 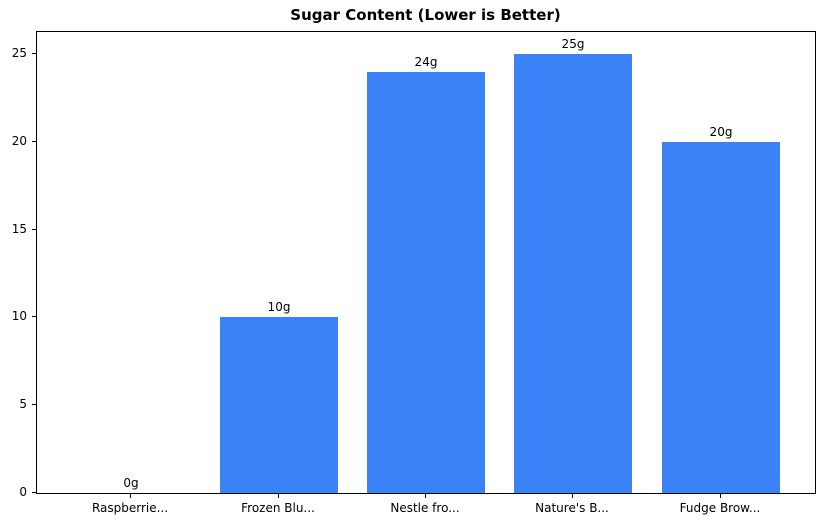 What do you see at coordinates (19, 229) in the screenshot?
I see `y-axis-tick-label: 15` at bounding box center [19, 229].